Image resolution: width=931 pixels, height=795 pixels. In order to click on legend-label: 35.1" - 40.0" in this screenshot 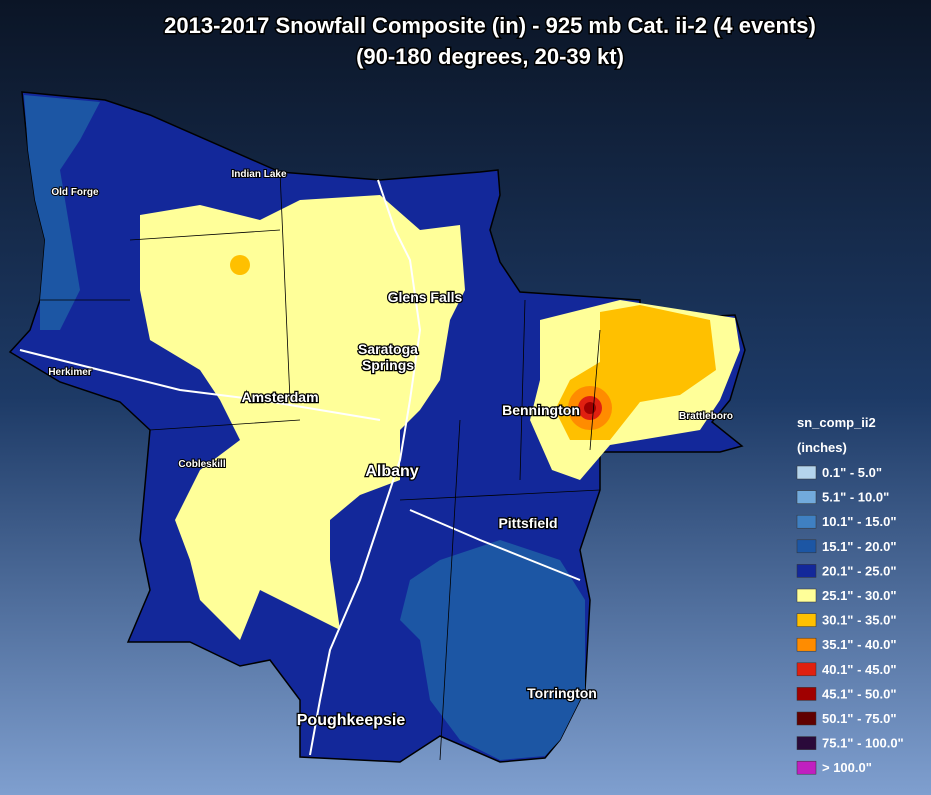, I will do `click(859, 644)`.